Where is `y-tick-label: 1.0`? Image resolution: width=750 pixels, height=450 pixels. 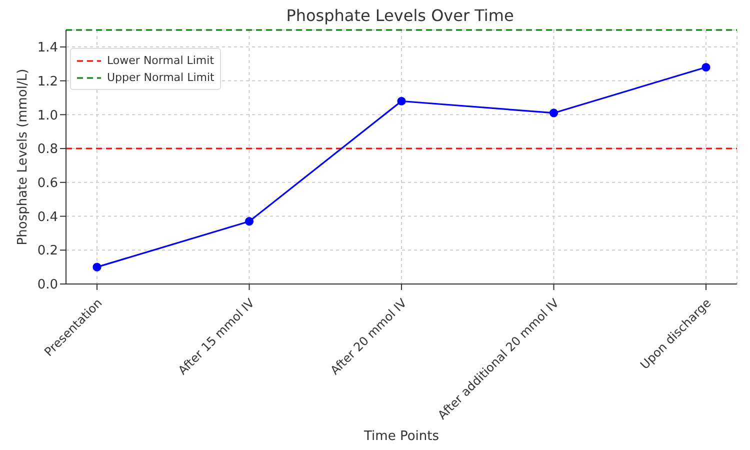
y-tick-label: 1.0 is located at coordinates (47, 116).